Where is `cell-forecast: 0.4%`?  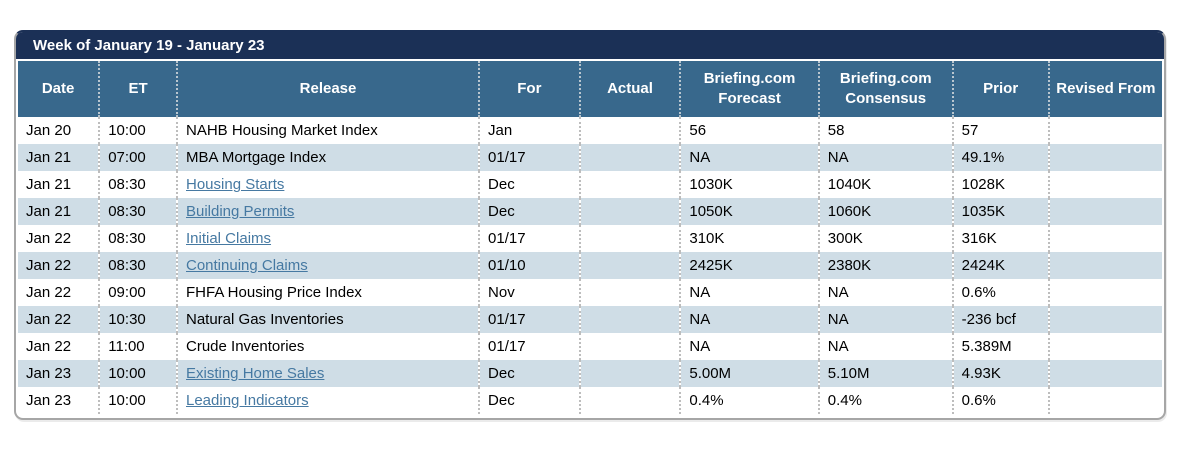
cell-forecast: 0.4% is located at coordinates (749, 400).